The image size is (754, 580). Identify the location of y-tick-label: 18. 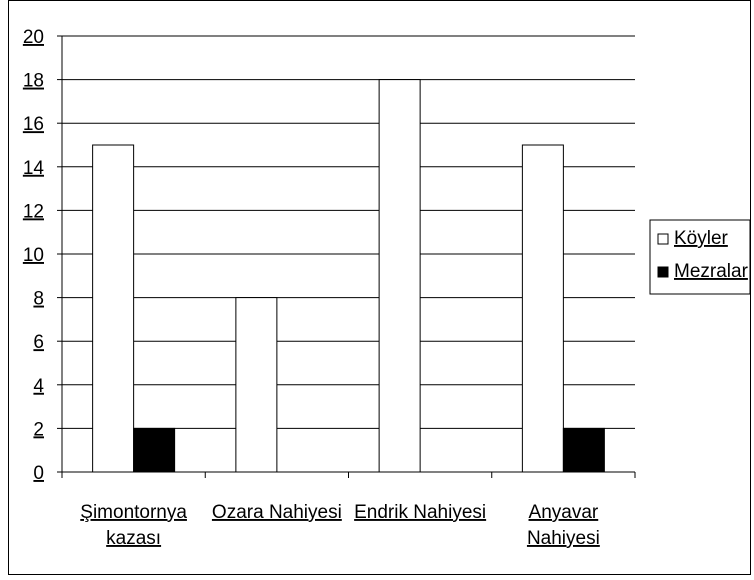
(33, 81).